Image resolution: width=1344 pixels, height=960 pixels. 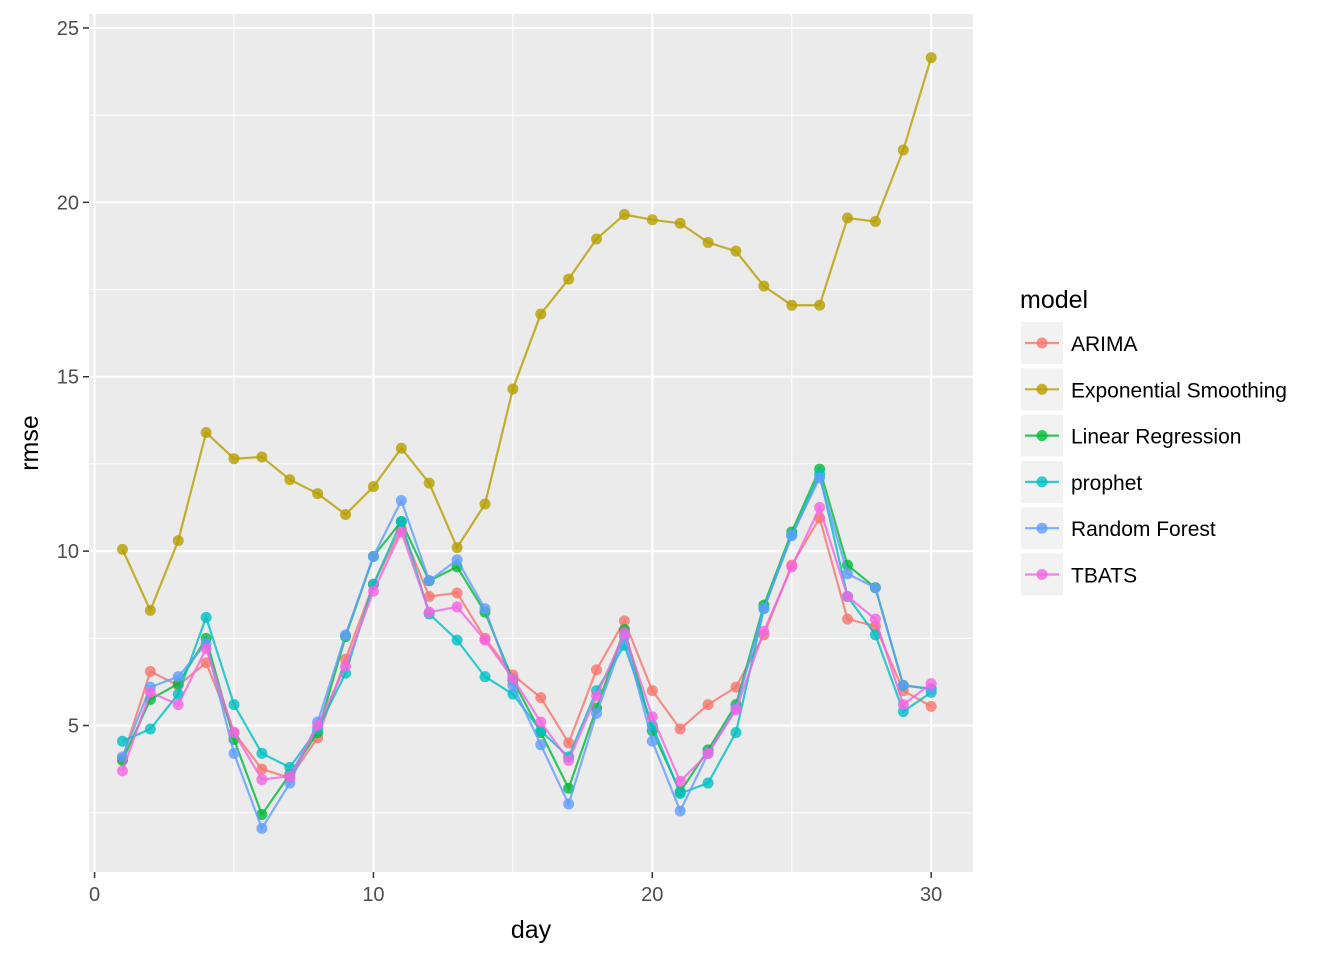 I want to click on y-tick-label: 15, so click(x=68, y=378).